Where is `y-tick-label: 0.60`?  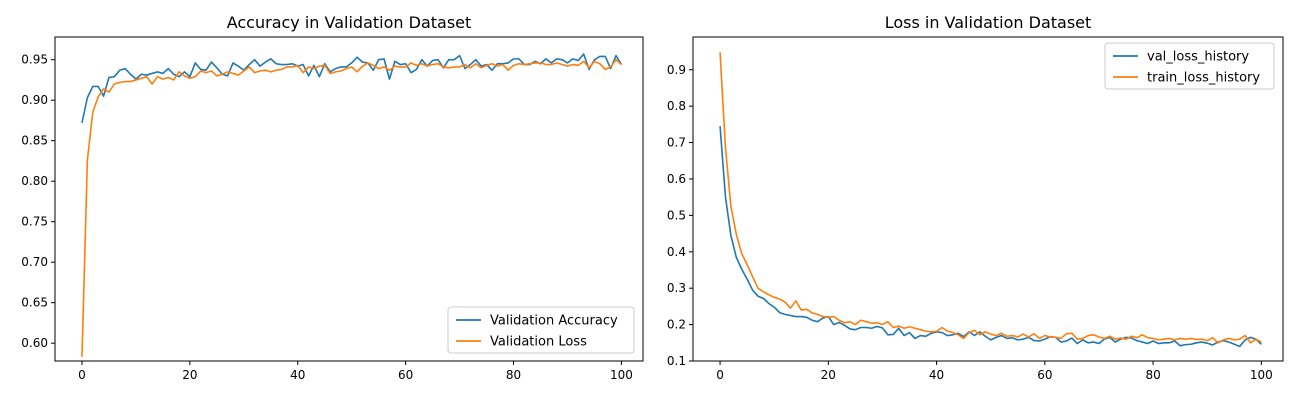 y-tick-label: 0.60 is located at coordinates (34, 343).